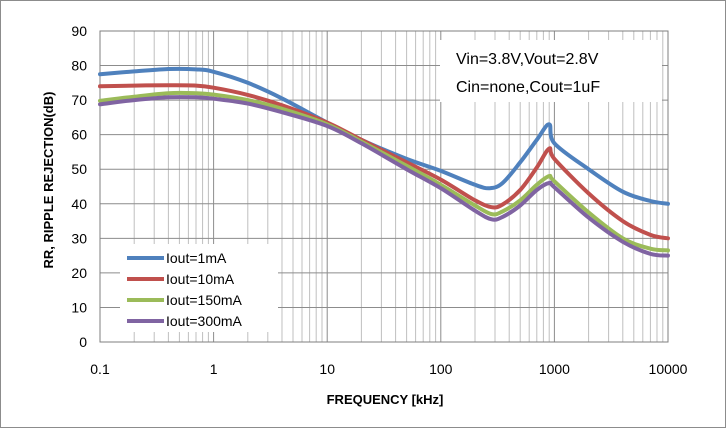 The height and width of the screenshot is (428, 726). I want to click on x-tick-label: 1000, so click(554, 369).